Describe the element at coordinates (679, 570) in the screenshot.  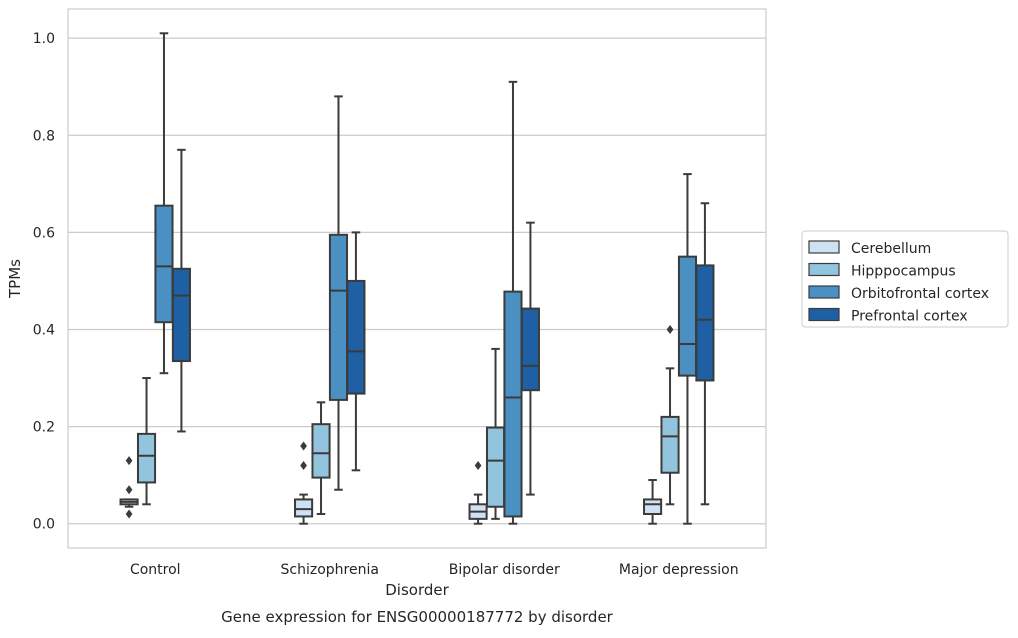
I see `x-tick-label: Major depression` at that location.